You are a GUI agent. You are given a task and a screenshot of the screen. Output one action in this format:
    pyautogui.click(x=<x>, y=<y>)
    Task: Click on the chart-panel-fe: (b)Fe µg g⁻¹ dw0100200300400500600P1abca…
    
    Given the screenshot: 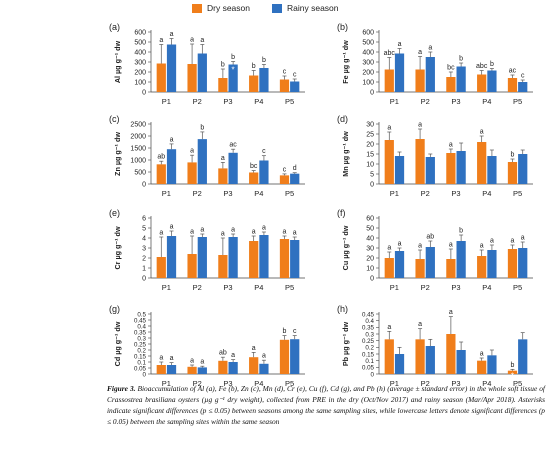 What is the action you would take?
    pyautogui.click(x=435, y=64)
    